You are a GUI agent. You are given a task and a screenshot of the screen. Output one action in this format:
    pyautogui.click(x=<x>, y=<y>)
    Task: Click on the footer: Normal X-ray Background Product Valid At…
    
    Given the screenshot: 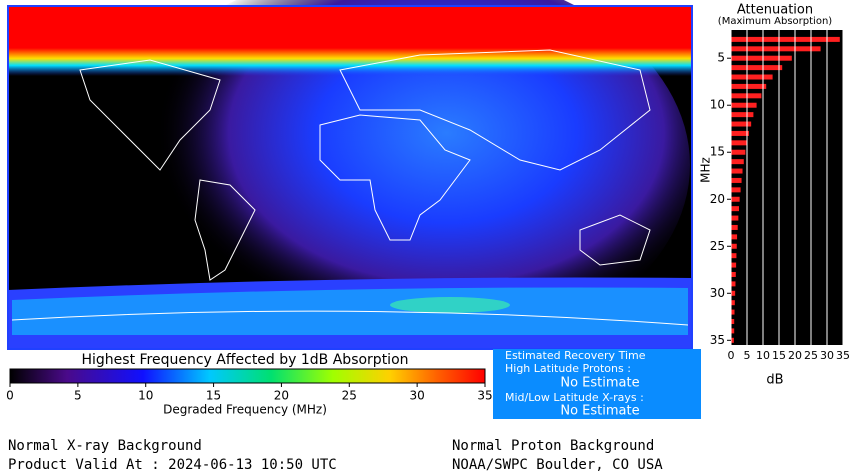 What is the action you would take?
    pyautogui.click(x=335, y=455)
    